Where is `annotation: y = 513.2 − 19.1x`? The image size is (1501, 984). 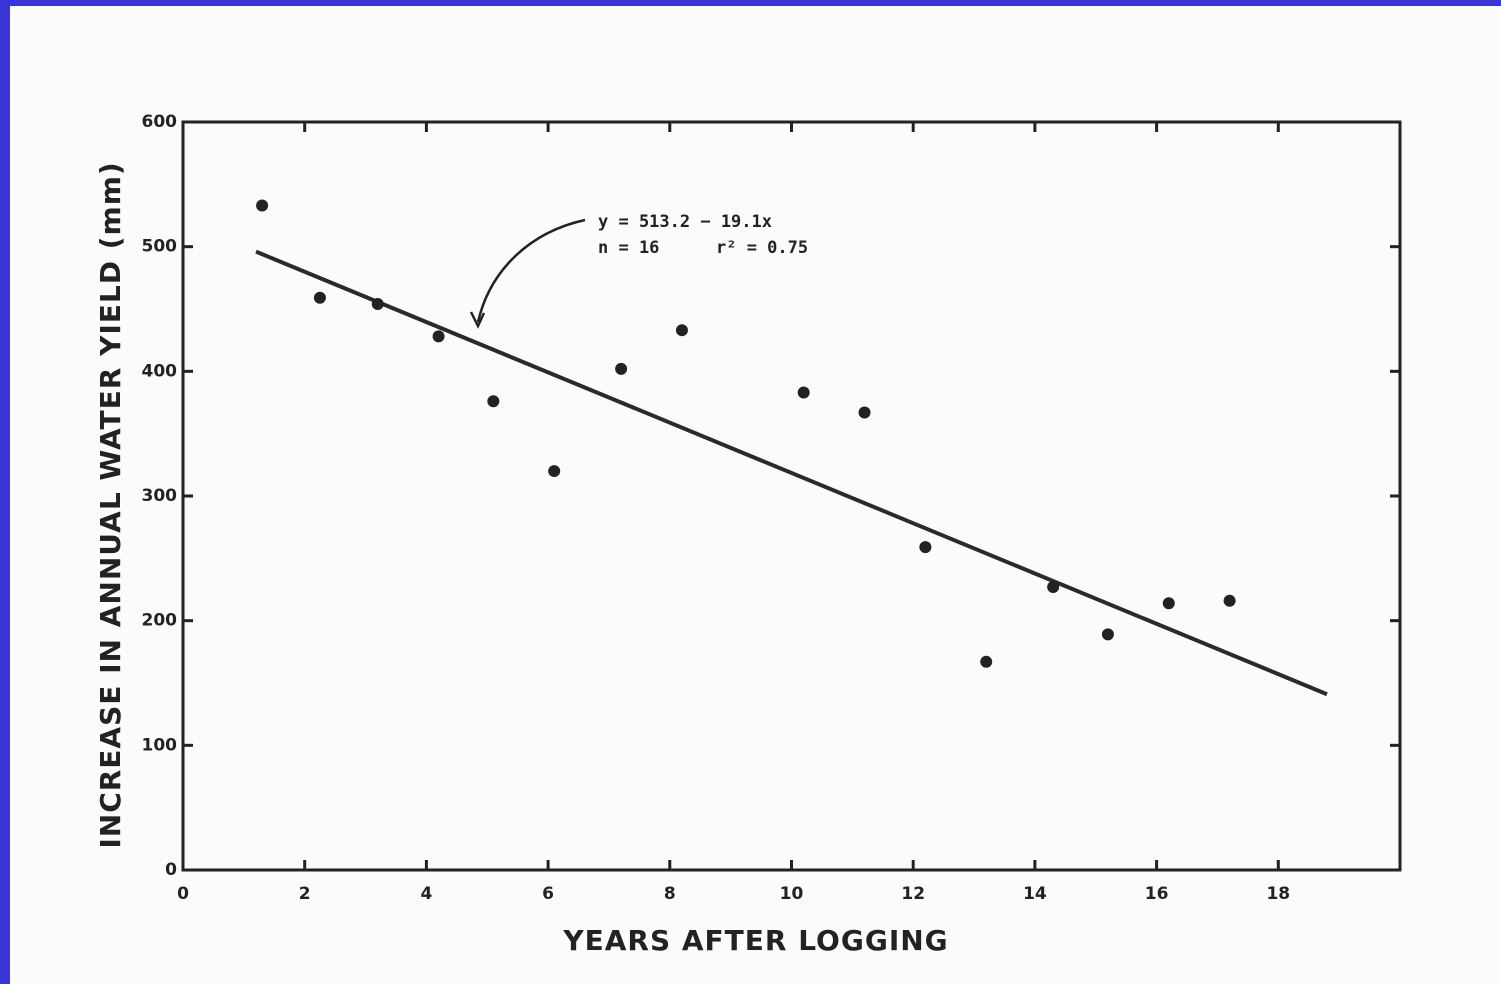
annotation: y = 513.2 − 19.1x is located at coordinates (685, 222).